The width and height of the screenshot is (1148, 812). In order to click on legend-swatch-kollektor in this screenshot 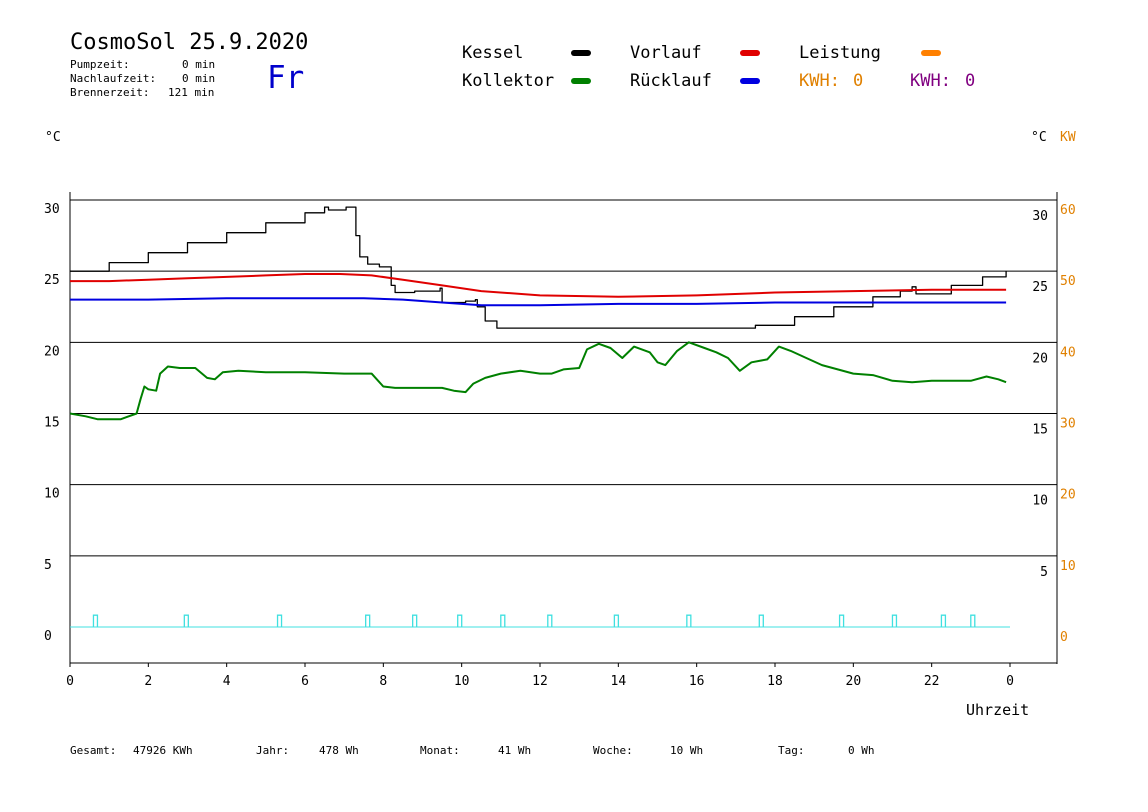, I will do `click(581, 81)`.